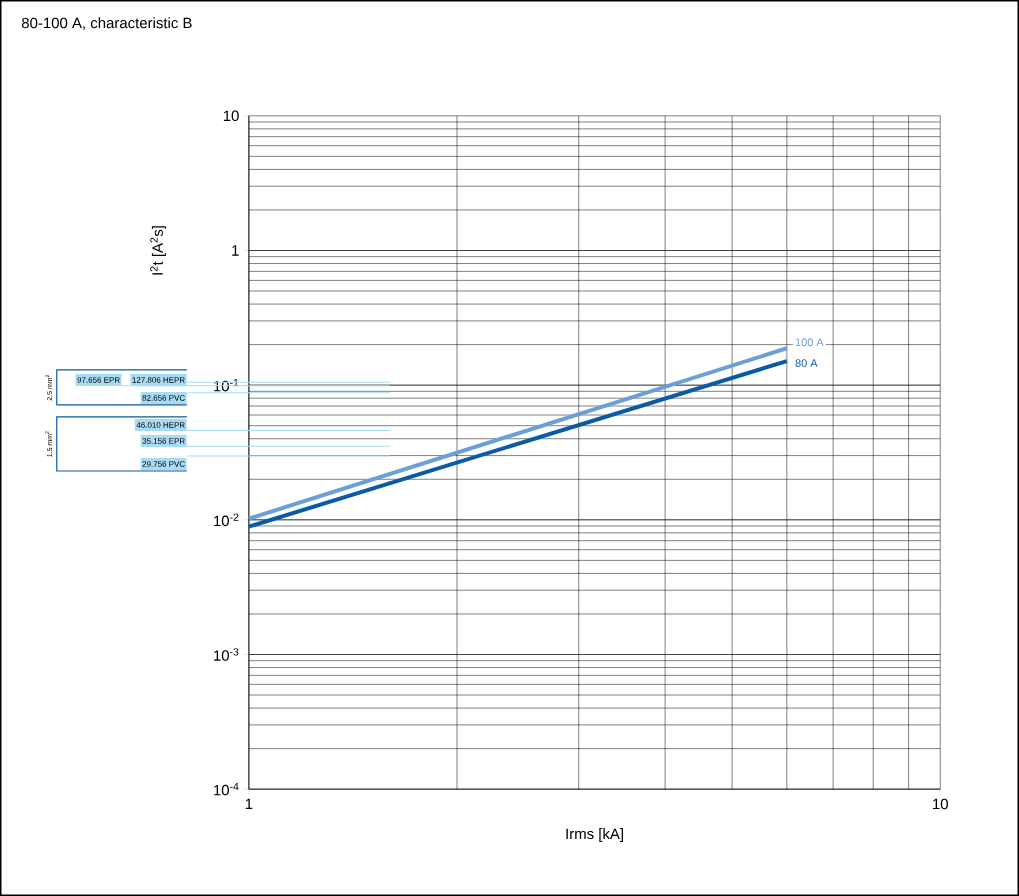  What do you see at coordinates (226, 520) in the screenshot?
I see `y-tick-label: 10$^{-2}$` at bounding box center [226, 520].